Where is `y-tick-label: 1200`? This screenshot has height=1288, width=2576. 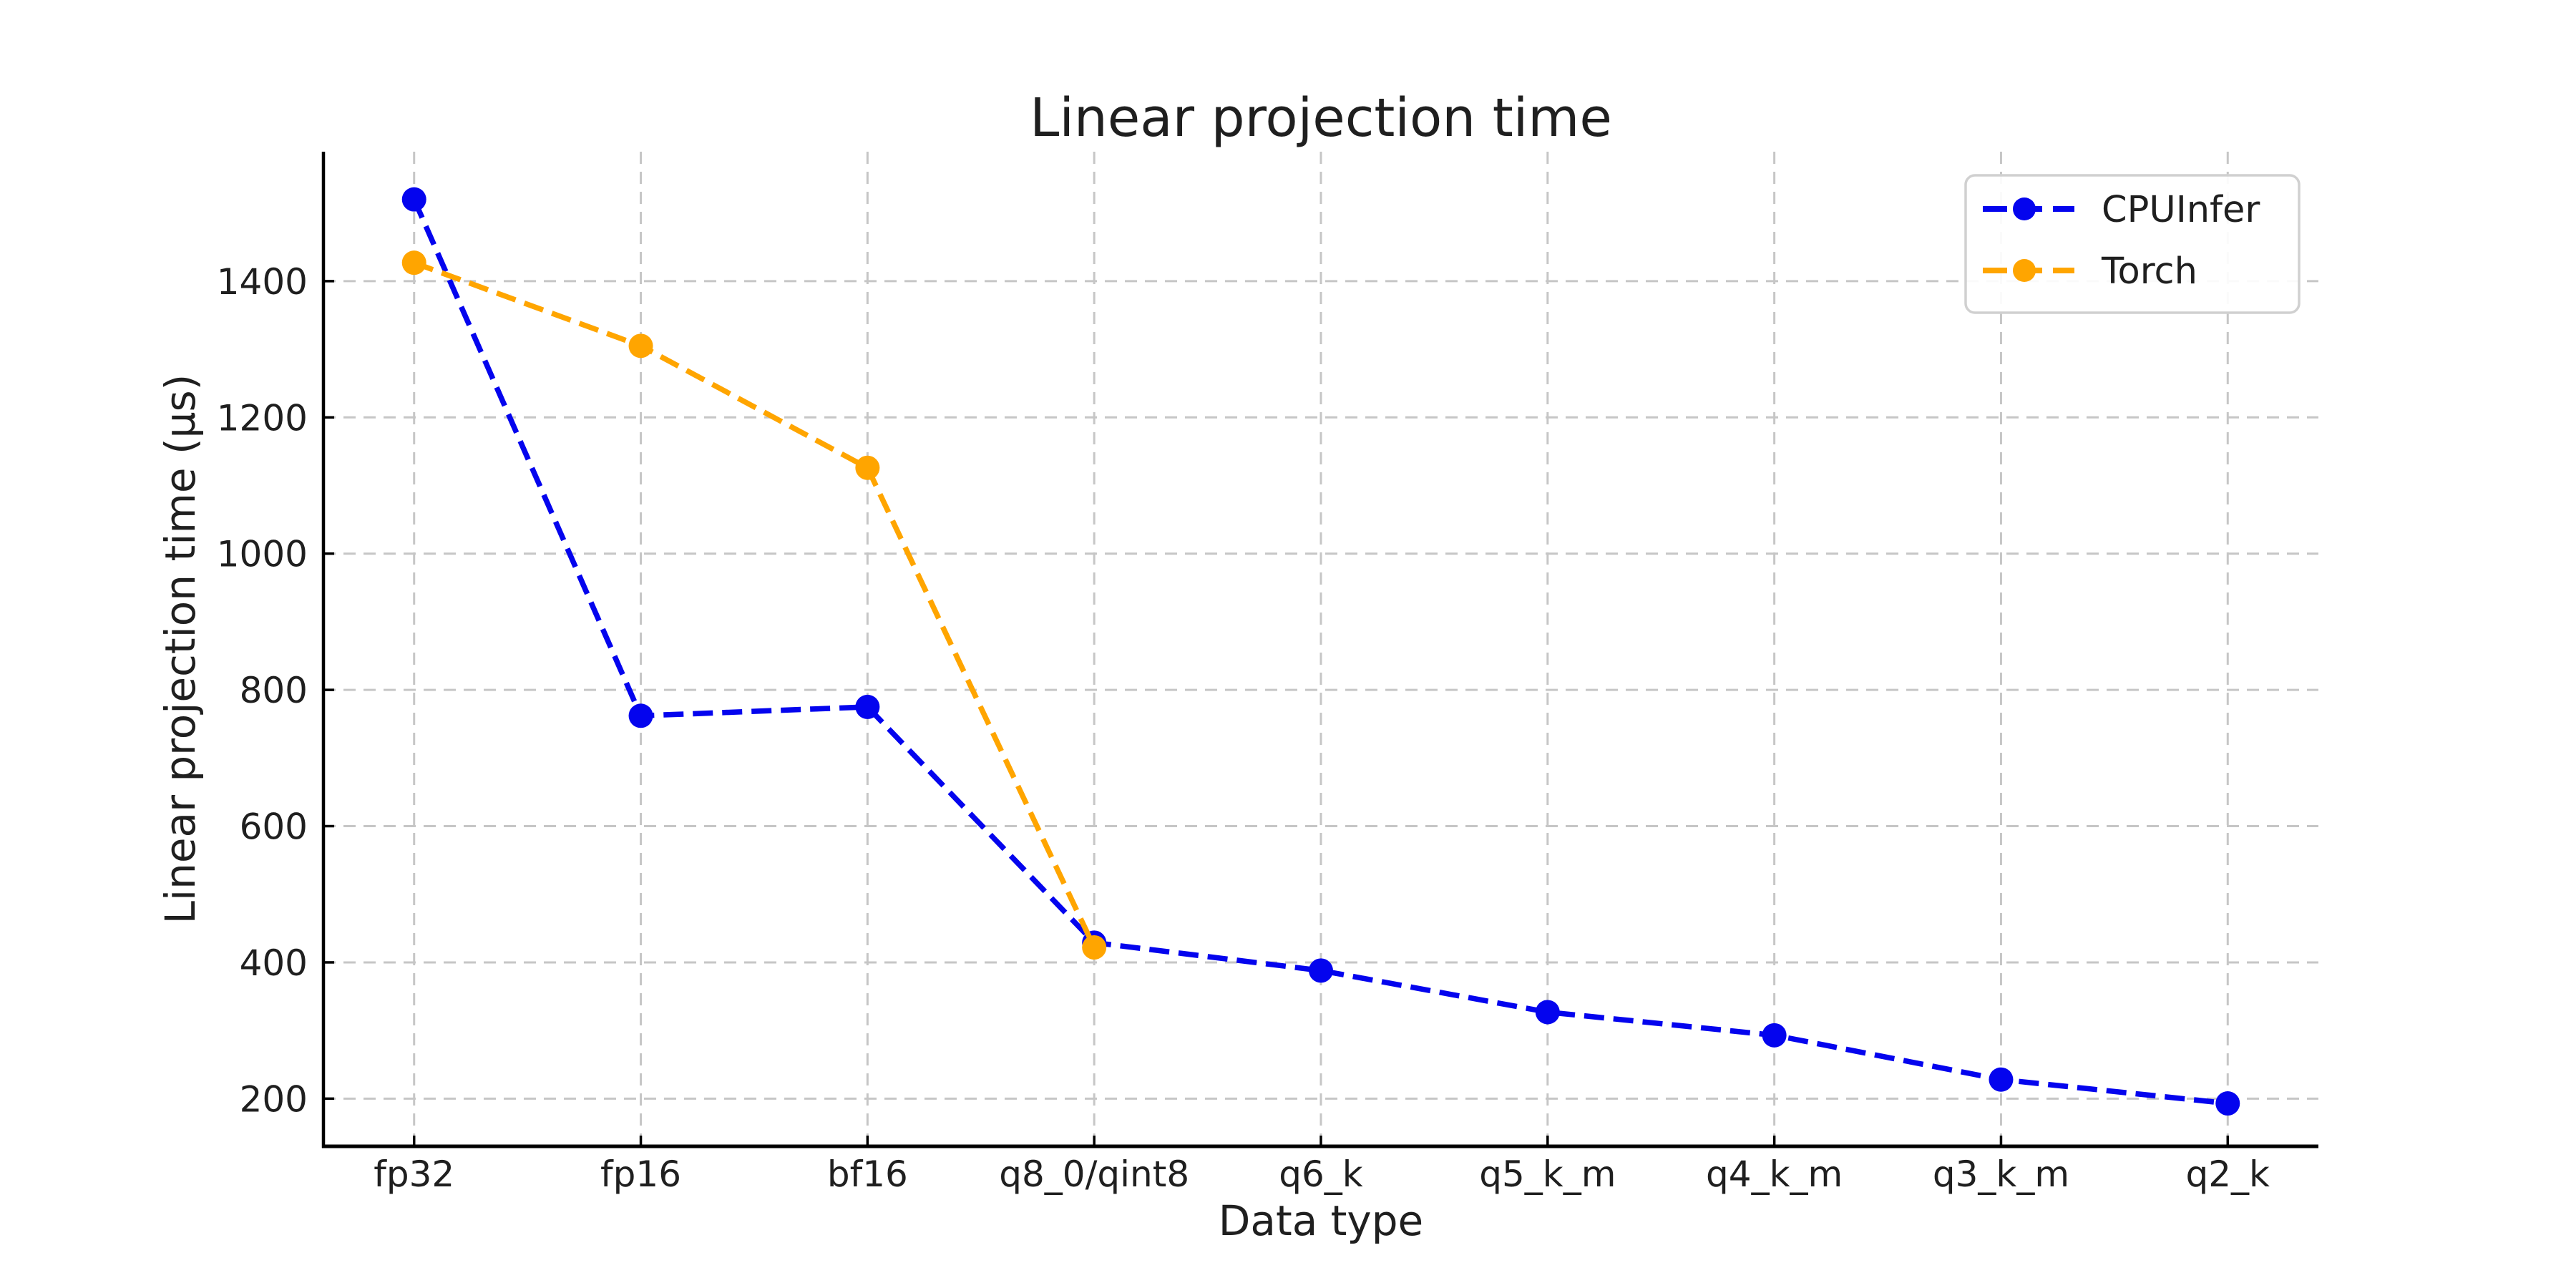 y-tick-label: 1200 is located at coordinates (262, 418).